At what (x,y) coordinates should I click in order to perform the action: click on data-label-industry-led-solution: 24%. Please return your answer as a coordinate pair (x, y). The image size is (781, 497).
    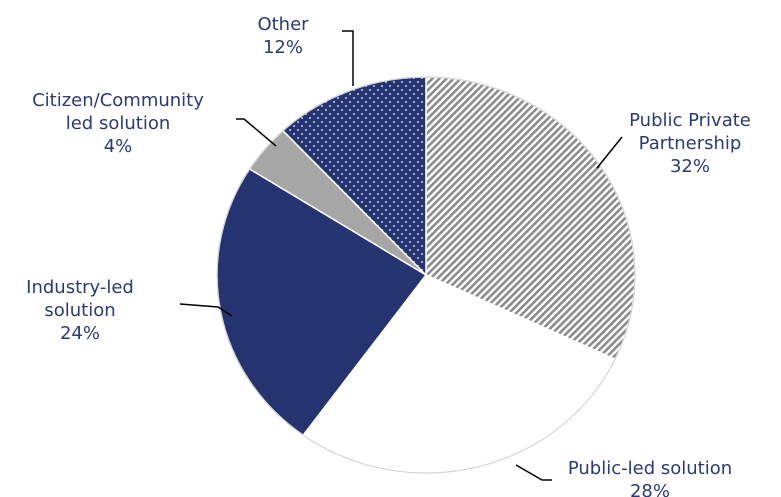
    Looking at the image, I should click on (80, 333).